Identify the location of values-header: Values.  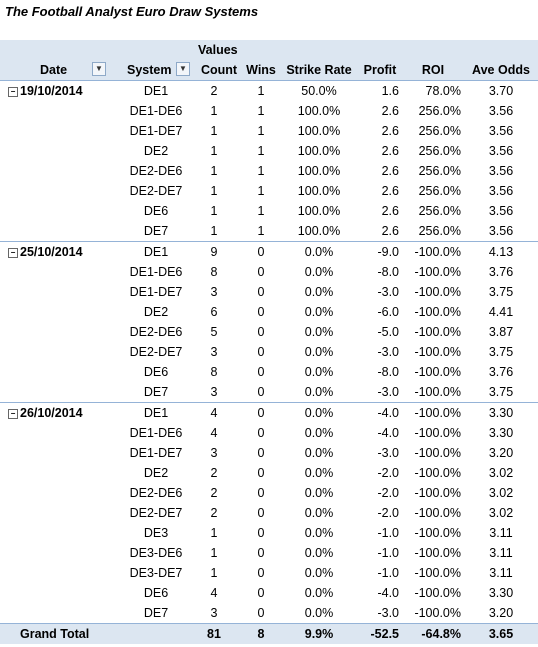
(238, 50).